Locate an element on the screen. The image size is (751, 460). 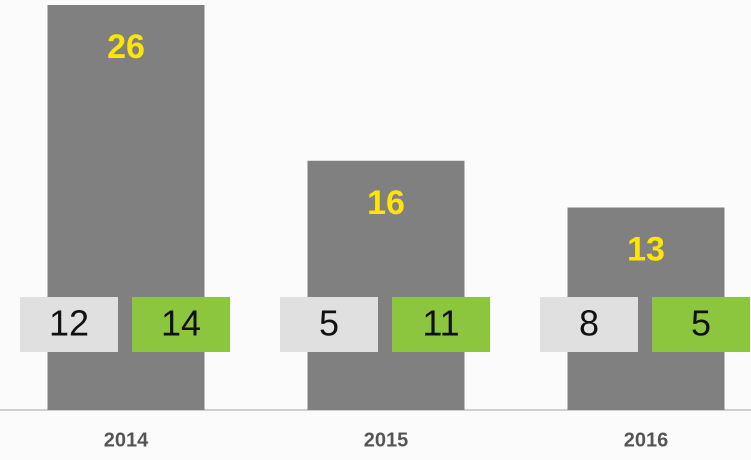
x-tick-label: 2015 is located at coordinates (386, 440).